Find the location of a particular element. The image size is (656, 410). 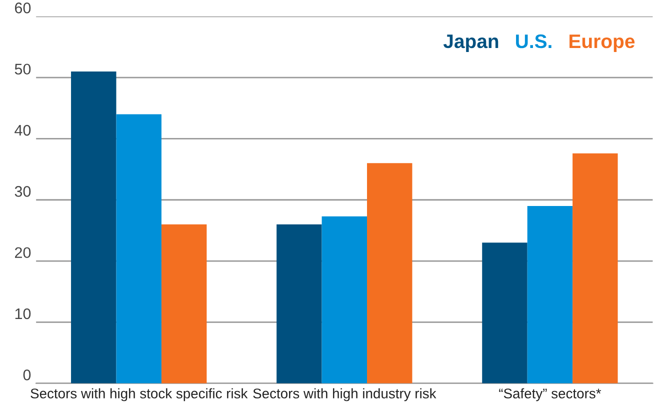

y-tick-label: 10 is located at coordinates (23, 314).